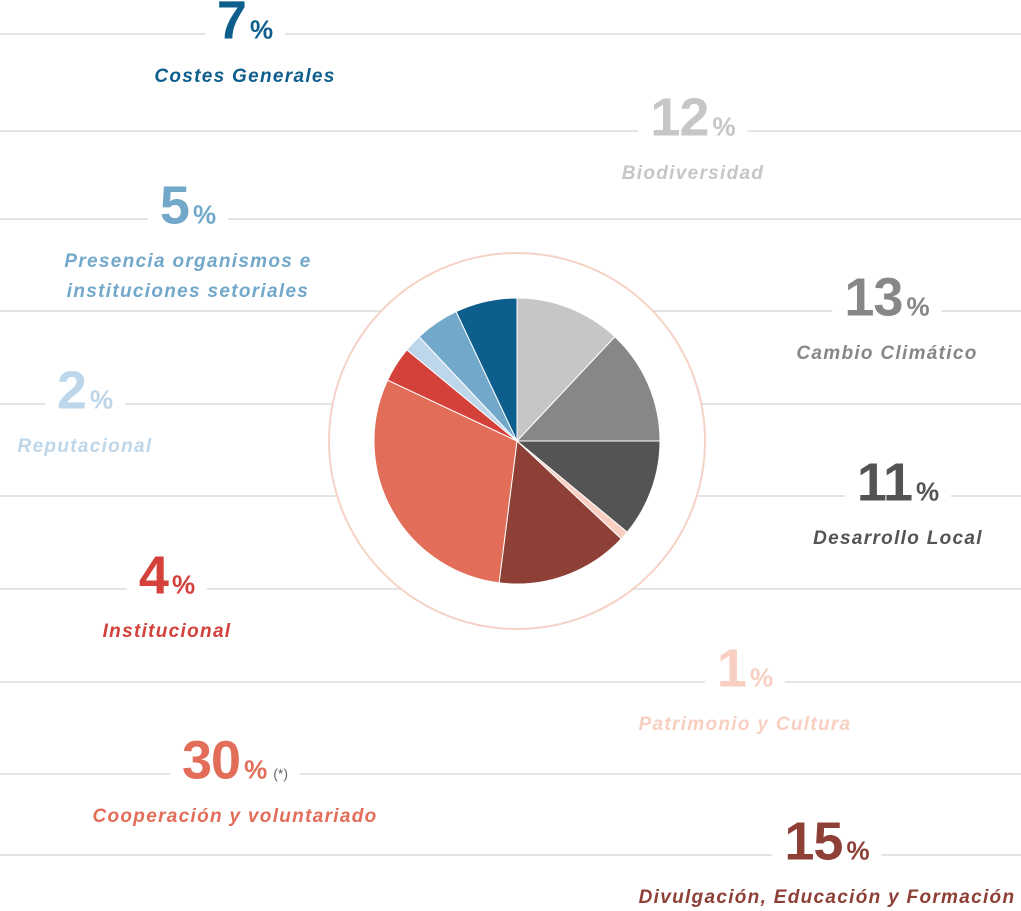 Image resolution: width=1021 pixels, height=911 pixels. I want to click on value-label: 2%, so click(85, 390).